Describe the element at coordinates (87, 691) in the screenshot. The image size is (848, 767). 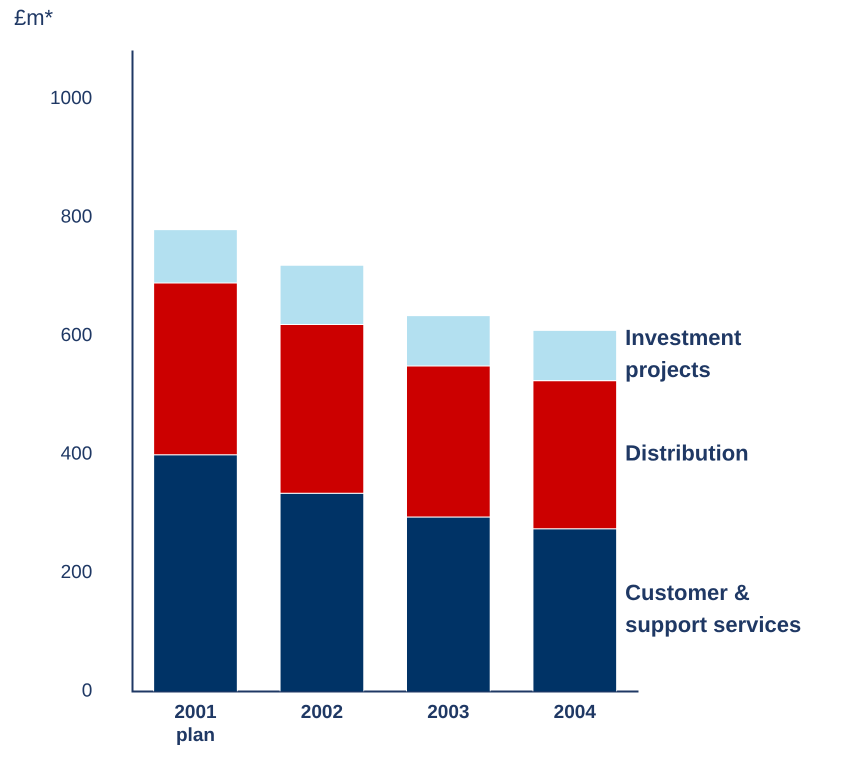
I see `y-tick-label: 0` at that location.